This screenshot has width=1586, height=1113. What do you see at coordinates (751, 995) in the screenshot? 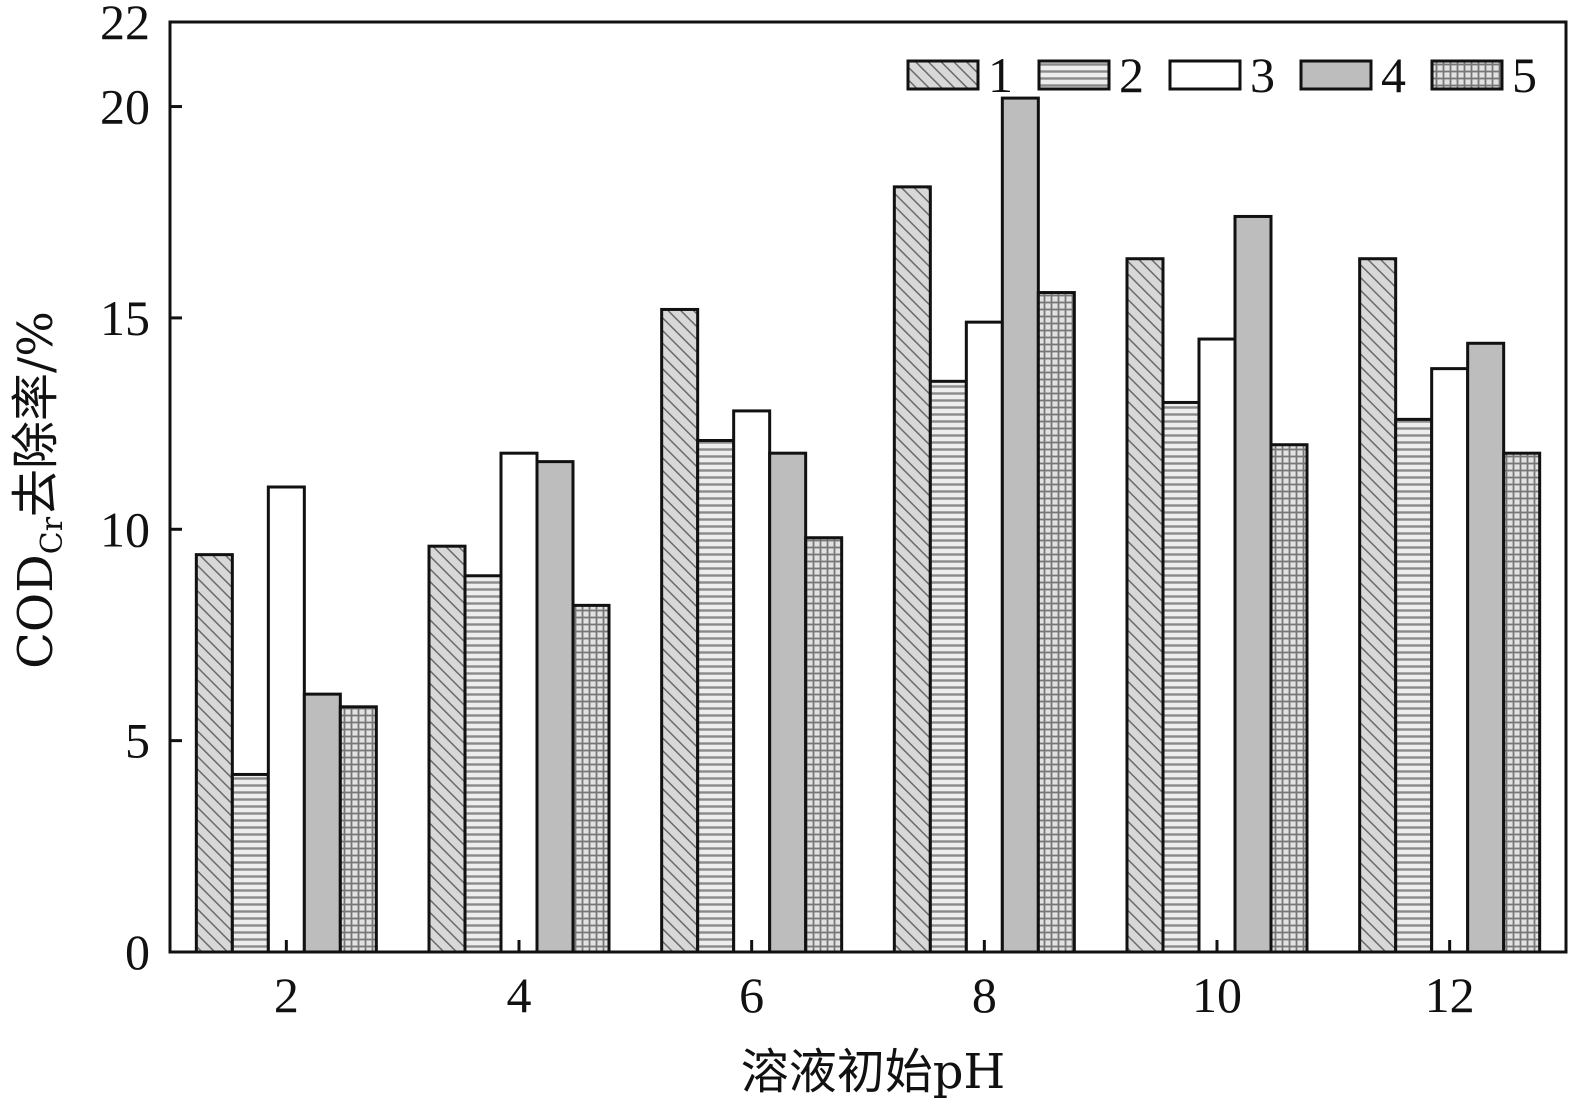
I see `x-tick-label: 6` at bounding box center [751, 995].